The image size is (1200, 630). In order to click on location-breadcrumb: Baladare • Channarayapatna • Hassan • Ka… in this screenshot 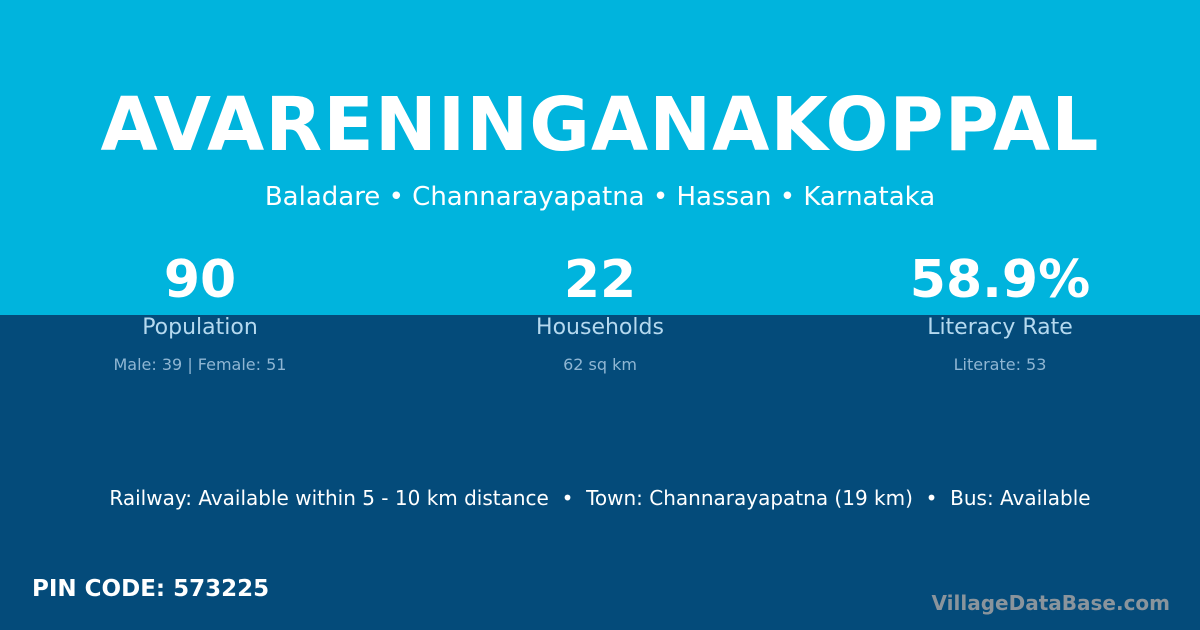, I will do `click(600, 197)`.